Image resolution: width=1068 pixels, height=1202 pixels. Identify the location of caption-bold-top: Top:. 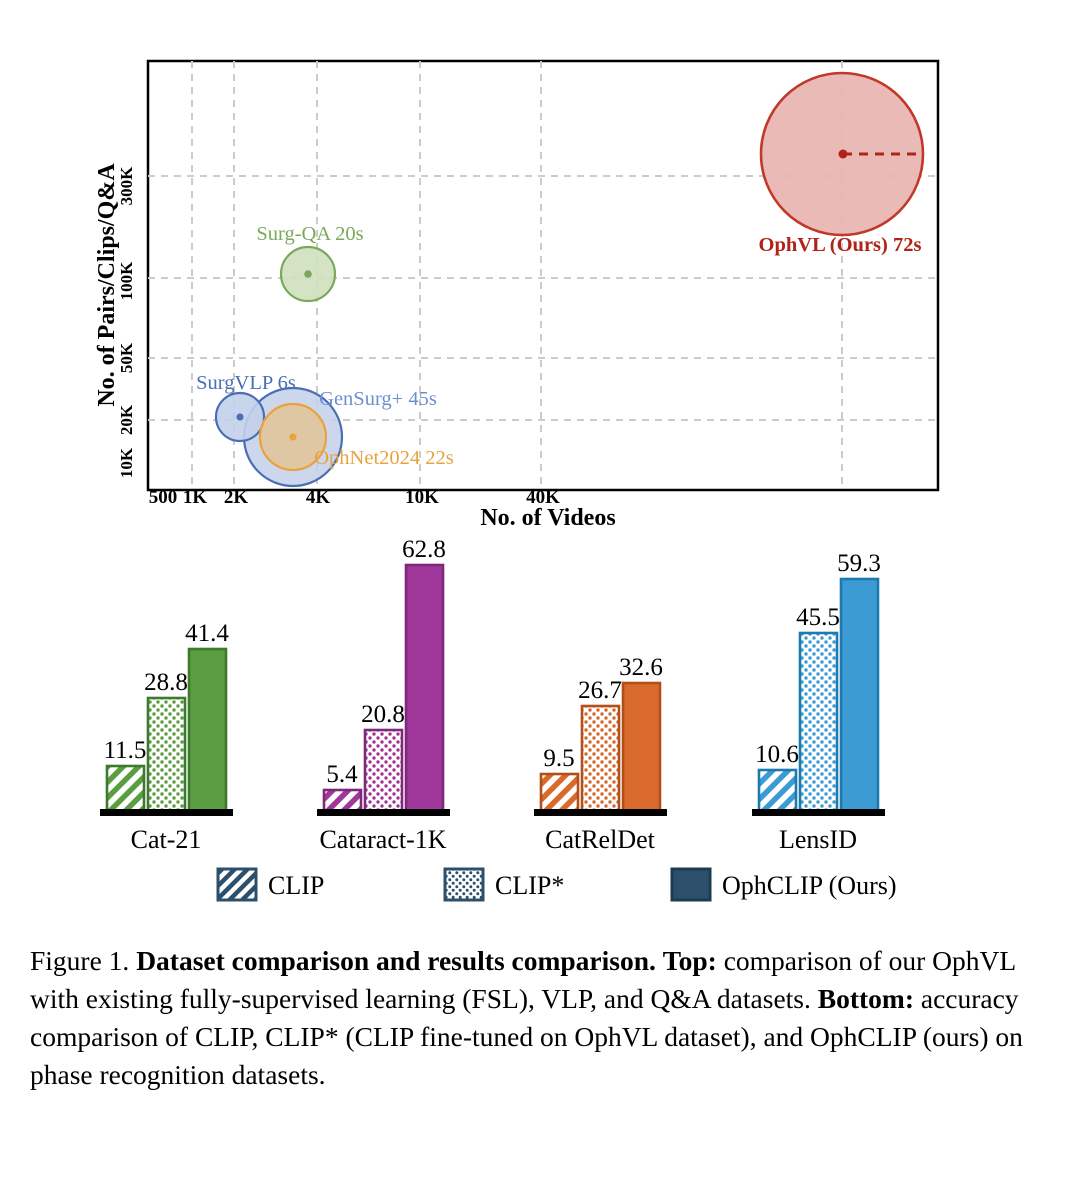
(689, 960).